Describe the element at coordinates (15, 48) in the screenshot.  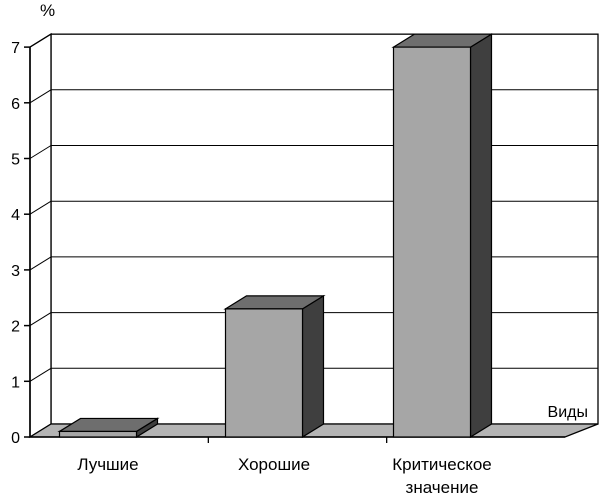
I see `y-tick-label: 7` at that location.